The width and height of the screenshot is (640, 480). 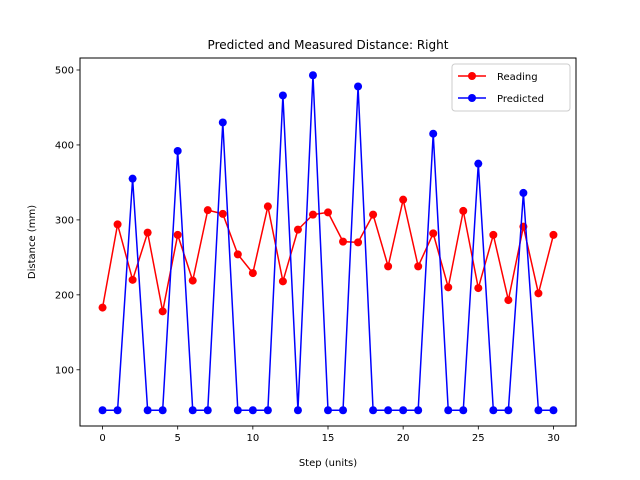 What do you see at coordinates (403, 438) in the screenshot?
I see `x-tick-label: 20` at bounding box center [403, 438].